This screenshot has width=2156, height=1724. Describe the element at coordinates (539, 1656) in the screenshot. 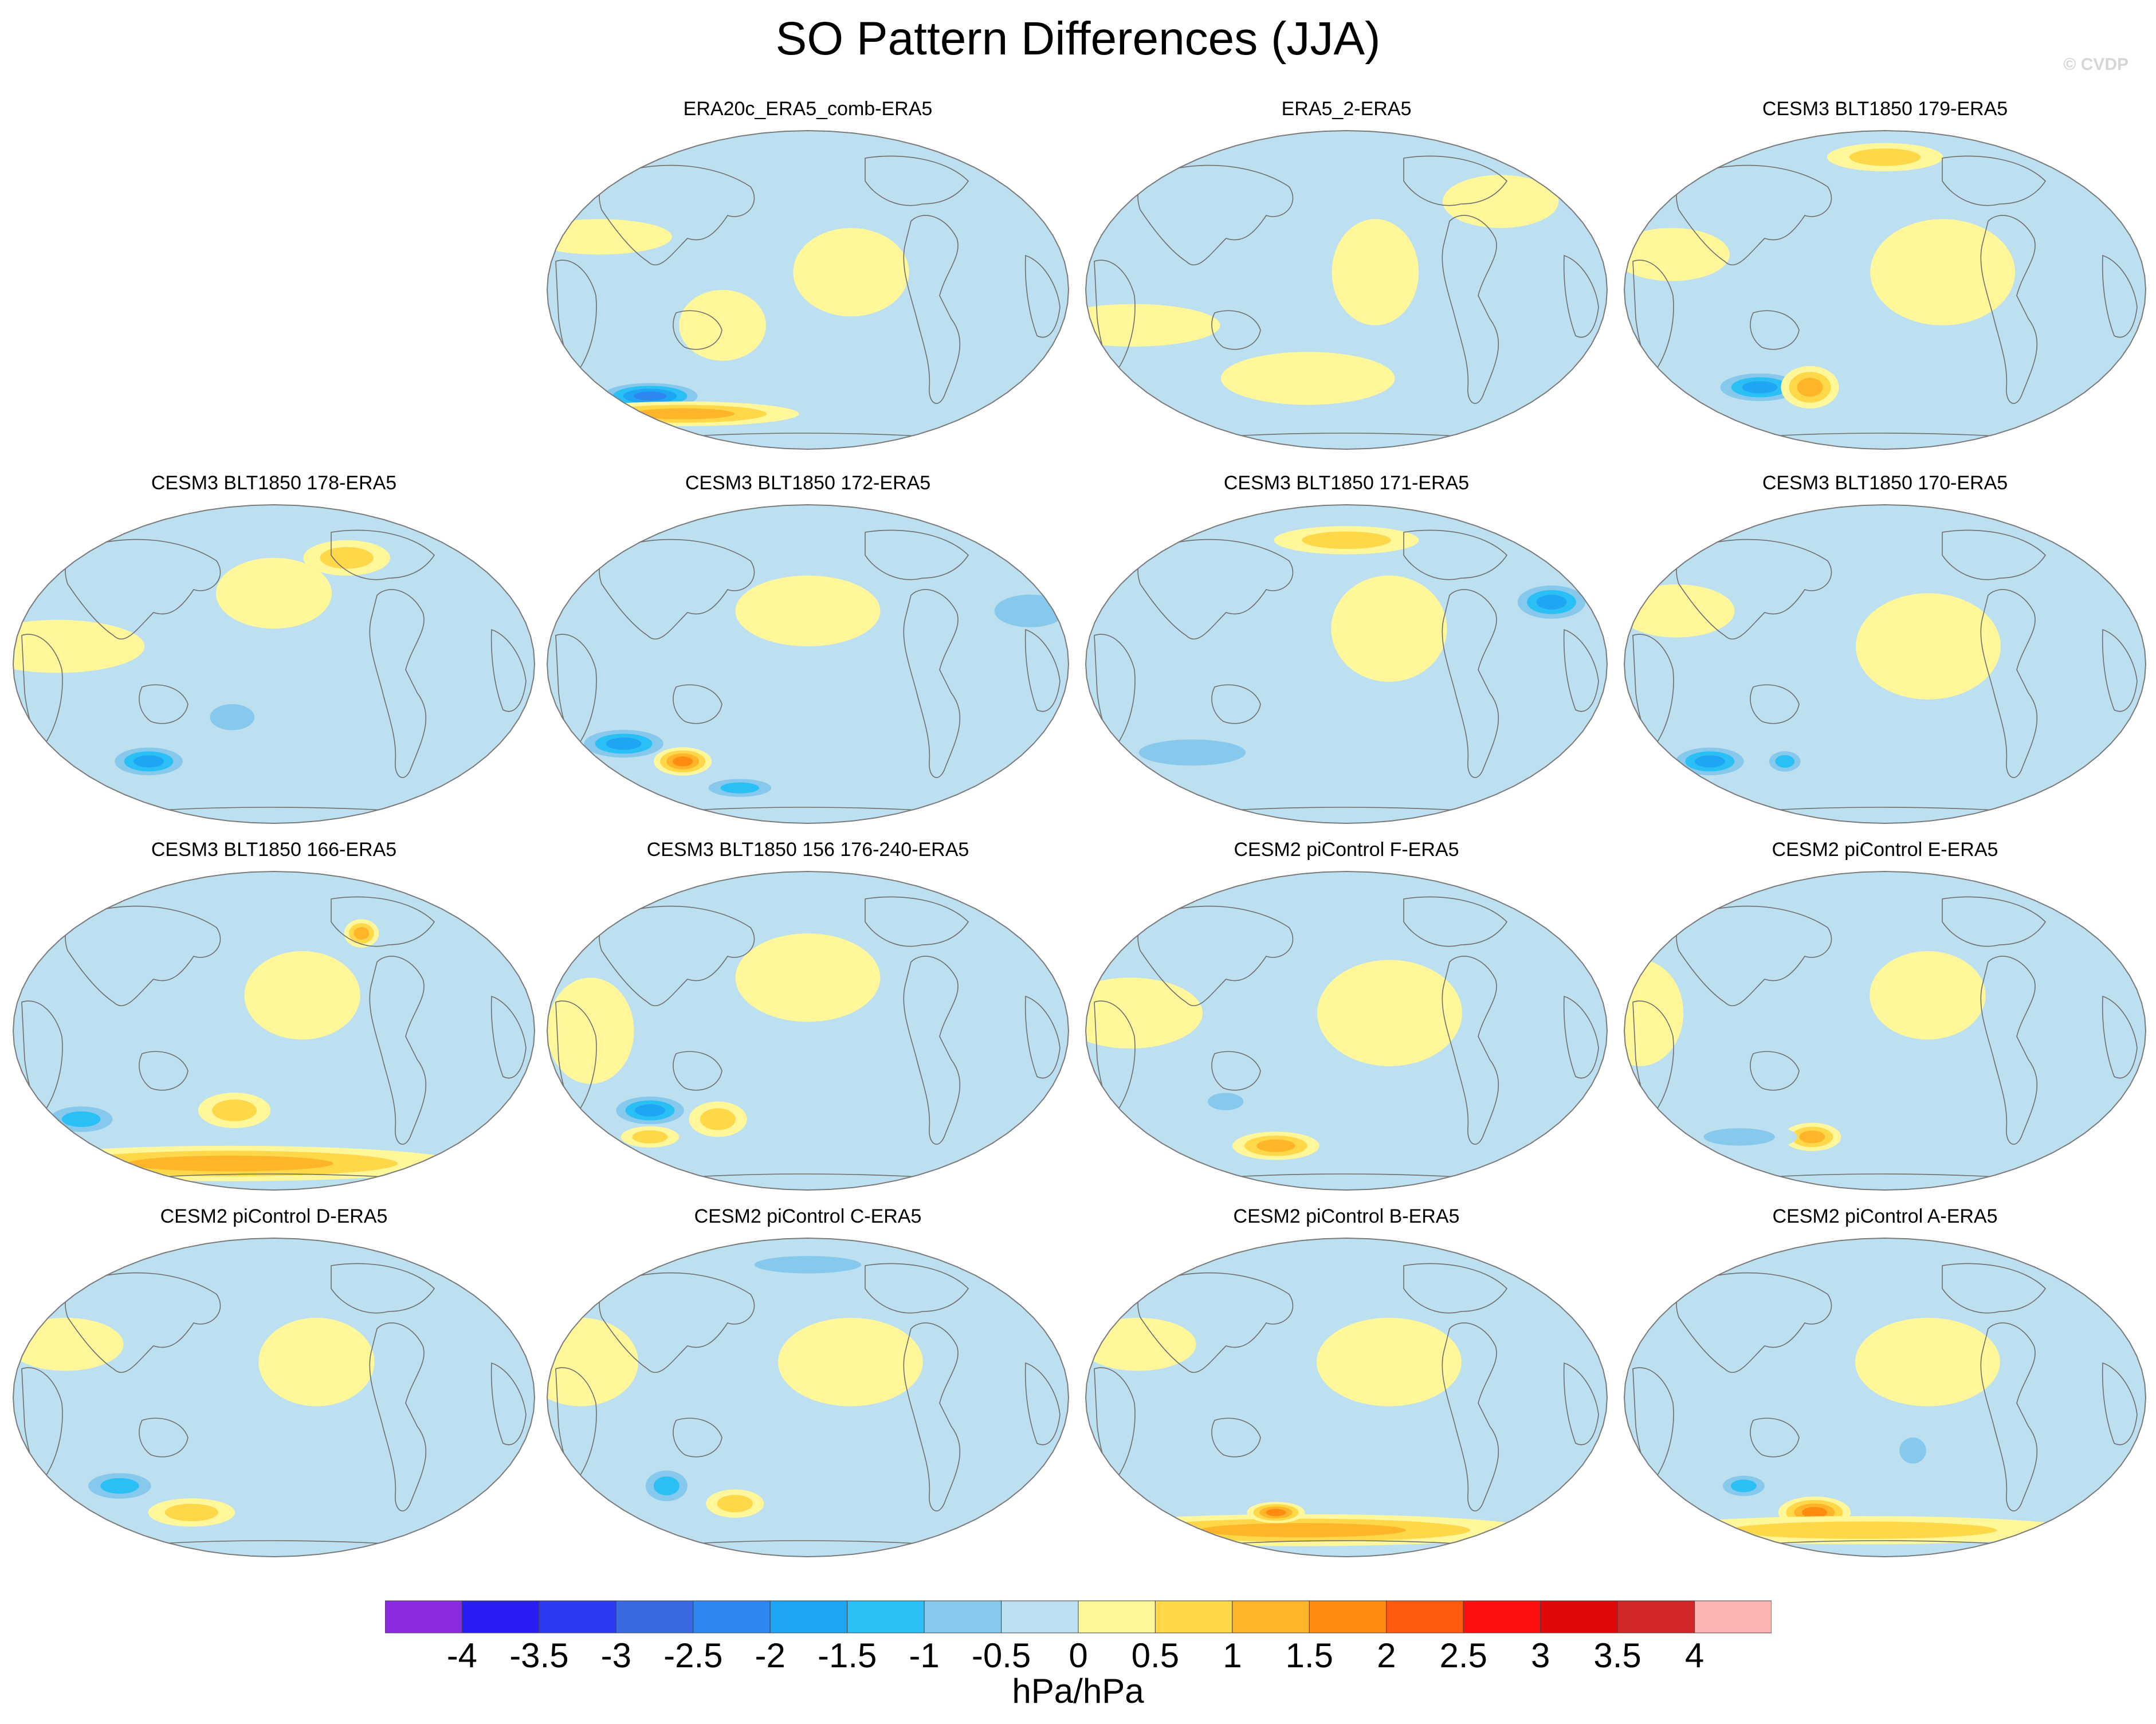

I see `colorbar-tick-label: -3.5` at that location.